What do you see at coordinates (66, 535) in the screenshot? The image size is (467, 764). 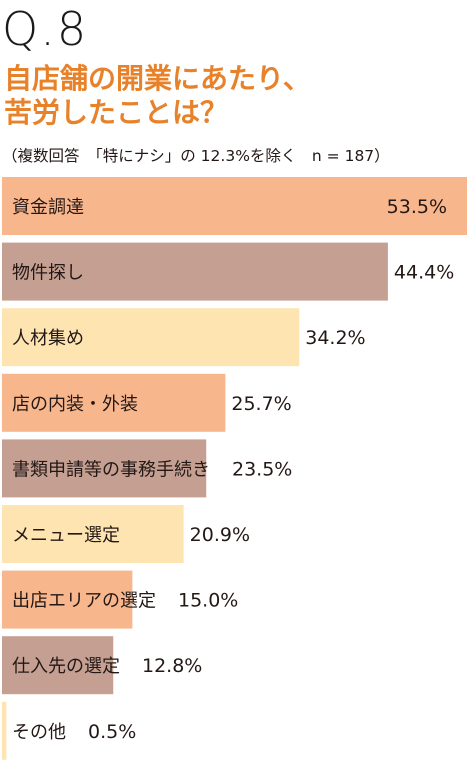 I see `category-label: メニュー選定` at bounding box center [66, 535].